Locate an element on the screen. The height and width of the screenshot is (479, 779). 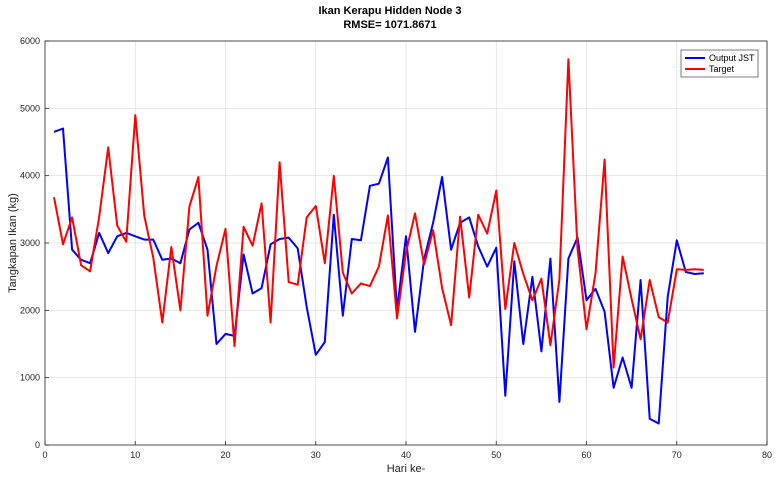
y-tick-label: 3000 is located at coordinates (30, 243).